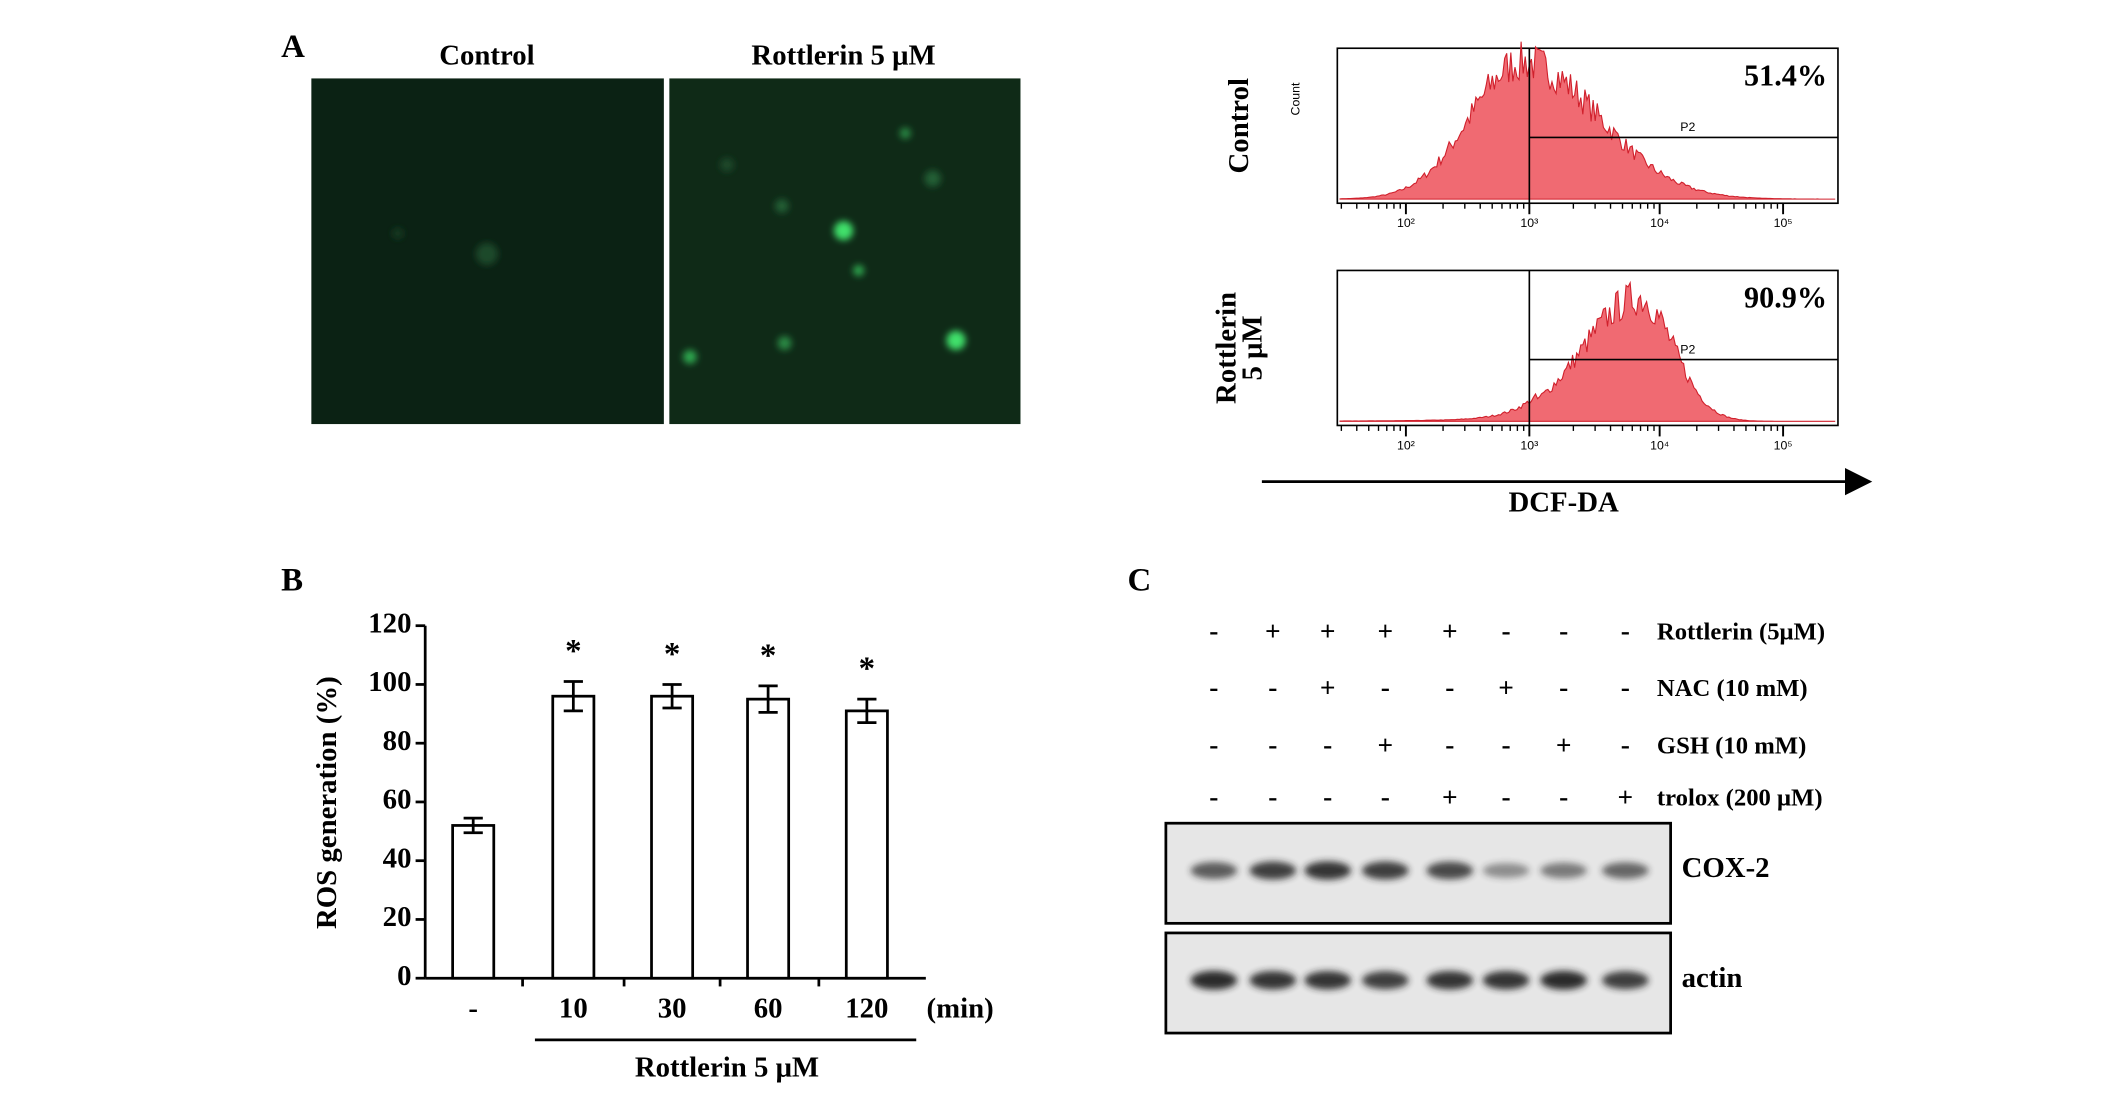 The width and height of the screenshot is (2126, 1106). Describe the element at coordinates (1139, 581) in the screenshot. I see `panel-label: C` at that location.